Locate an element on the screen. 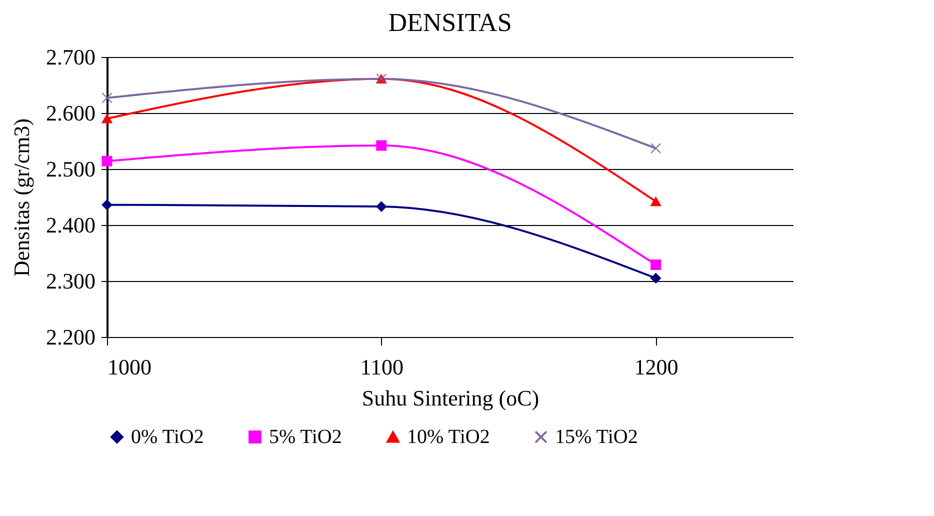  y-tick-label: 2.200 is located at coordinates (71, 337).